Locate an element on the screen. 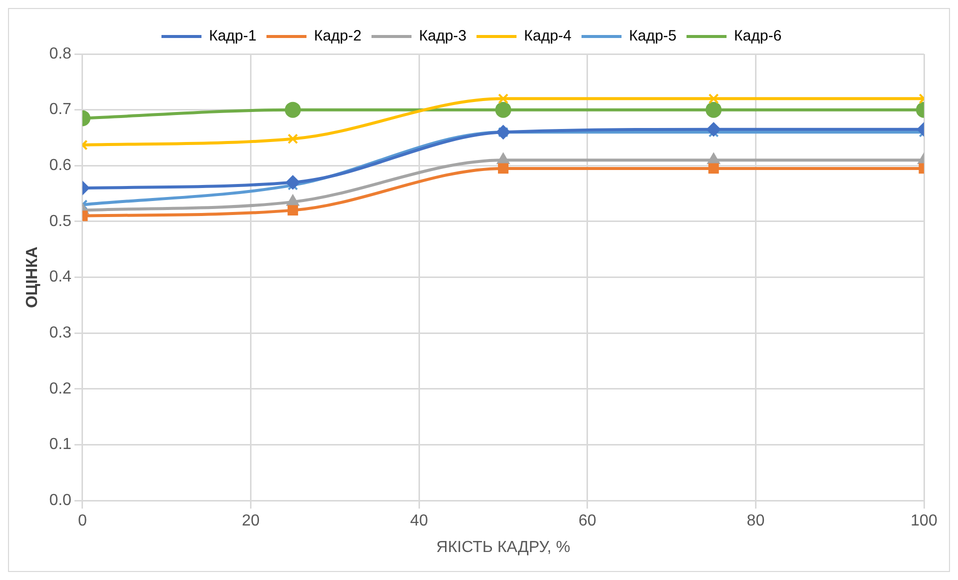  y-tick-label: 0.5 is located at coordinates (60, 221).